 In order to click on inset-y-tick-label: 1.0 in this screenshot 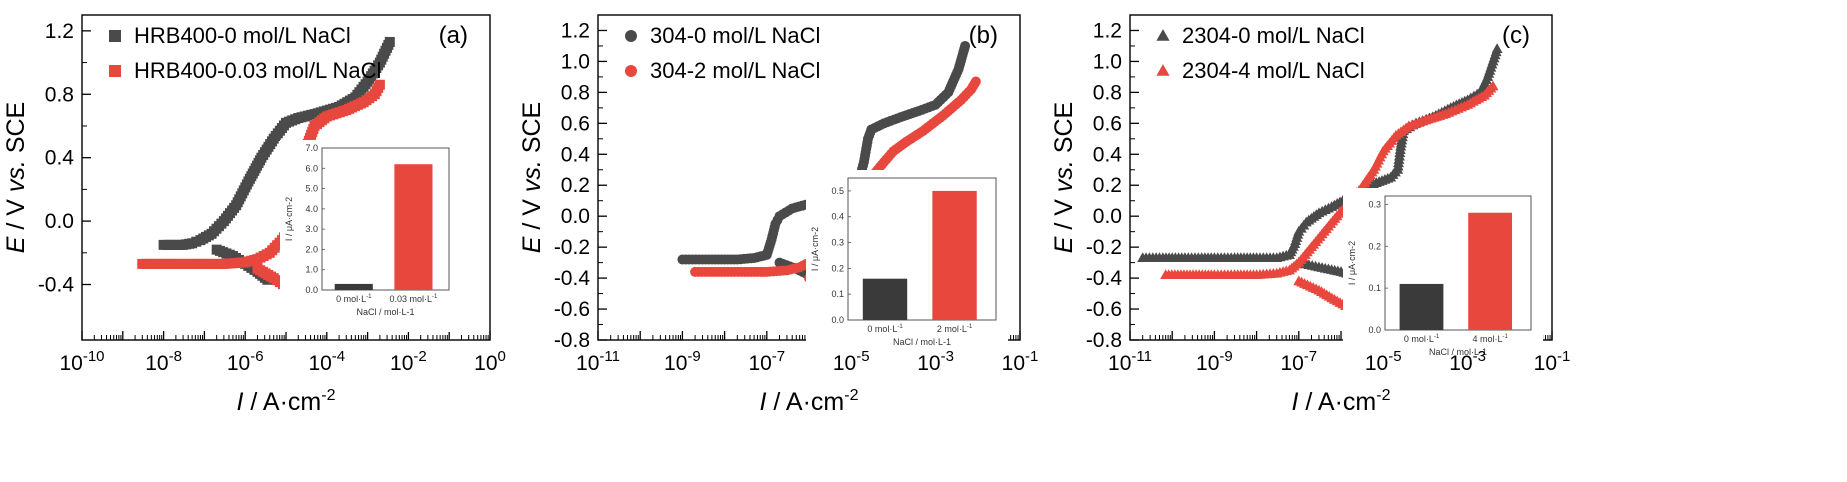, I will do `click(311, 270)`.